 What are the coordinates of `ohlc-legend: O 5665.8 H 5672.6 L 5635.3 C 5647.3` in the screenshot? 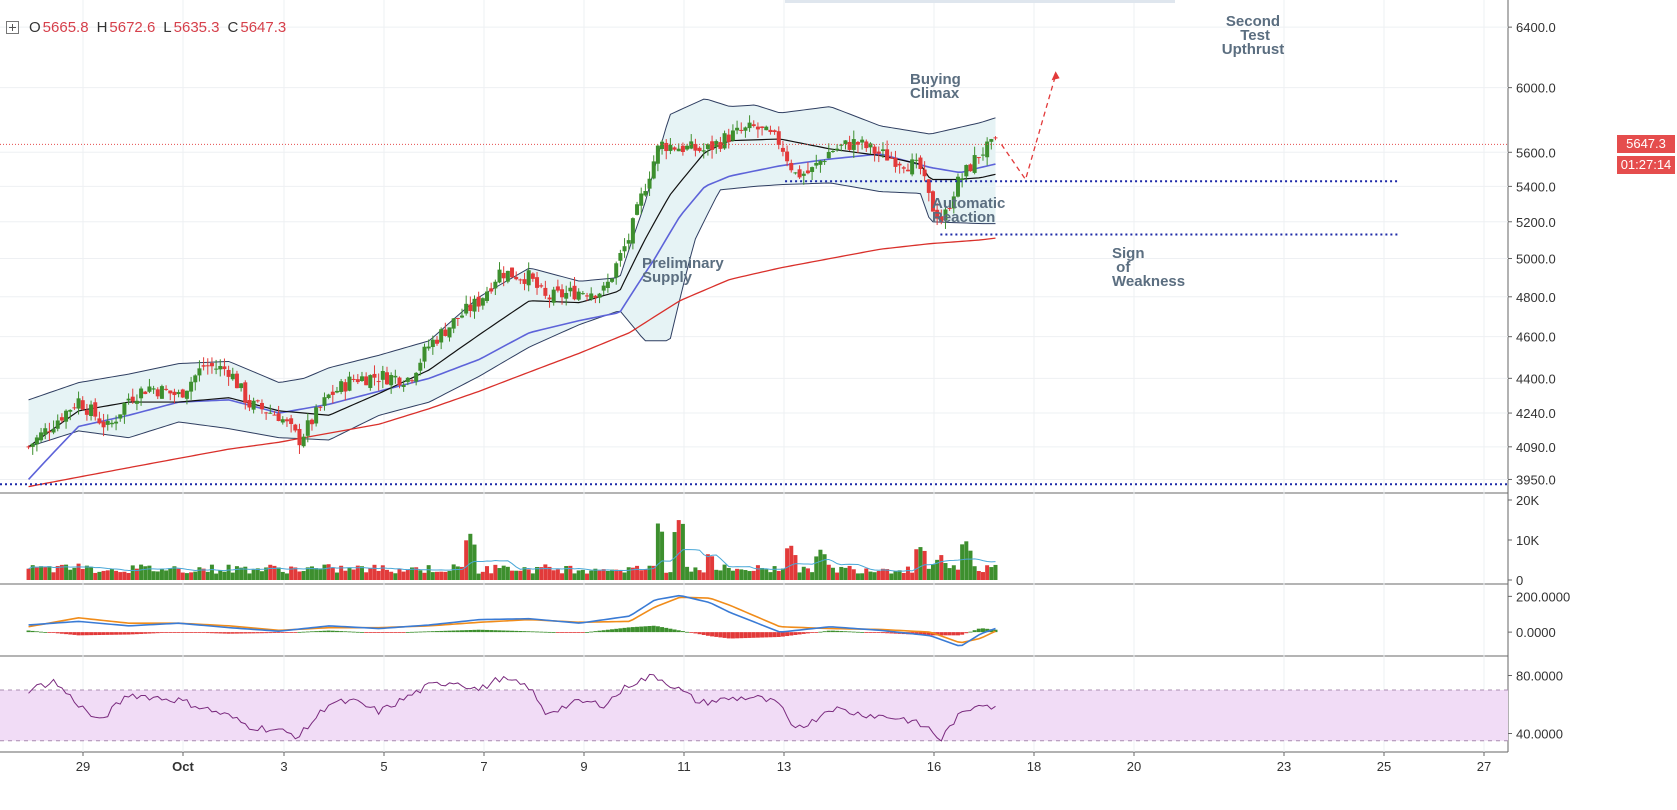 It's located at (146, 27).